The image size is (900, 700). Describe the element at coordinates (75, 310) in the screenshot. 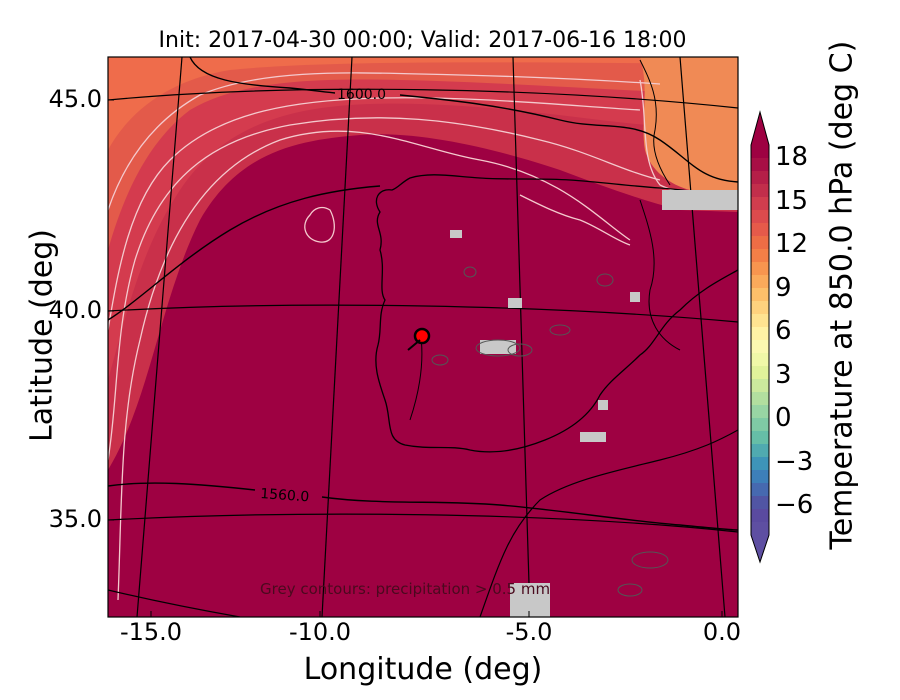

I see `y-tick-label: 40.0` at that location.